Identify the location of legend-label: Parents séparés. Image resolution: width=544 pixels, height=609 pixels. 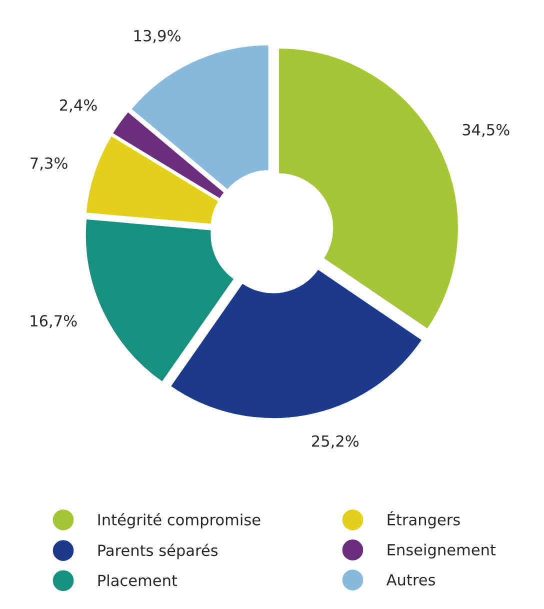
(158, 552).